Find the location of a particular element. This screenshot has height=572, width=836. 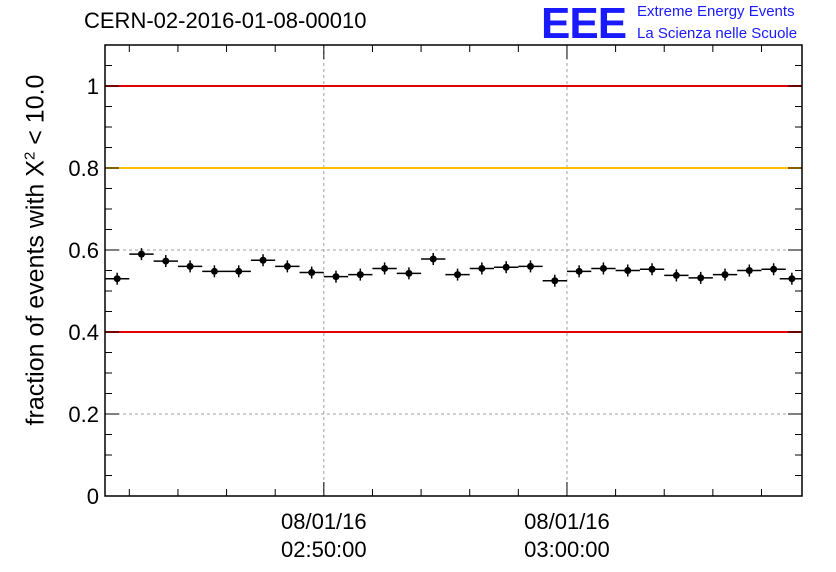

eee-logo: EEE is located at coordinates (584, 24).